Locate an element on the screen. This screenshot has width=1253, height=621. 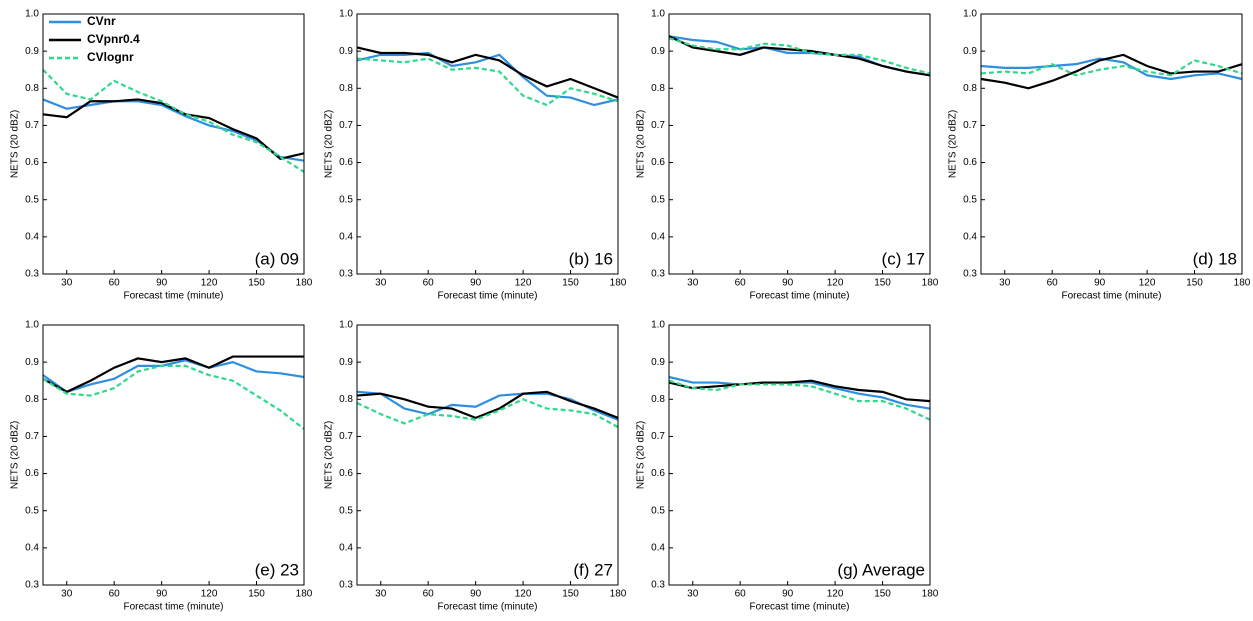
panel-label: (a) 09 is located at coordinates (277, 258).